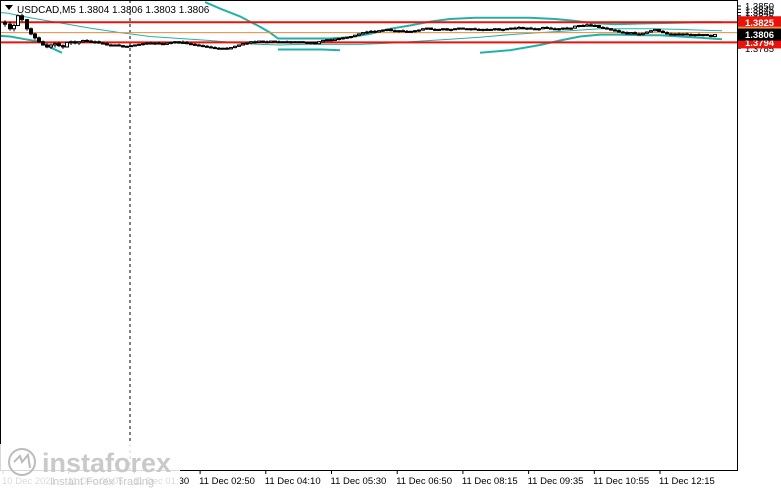 The image size is (781, 489). I want to click on watermark: instaforex Instant Forex Trading, so click(90, 466).